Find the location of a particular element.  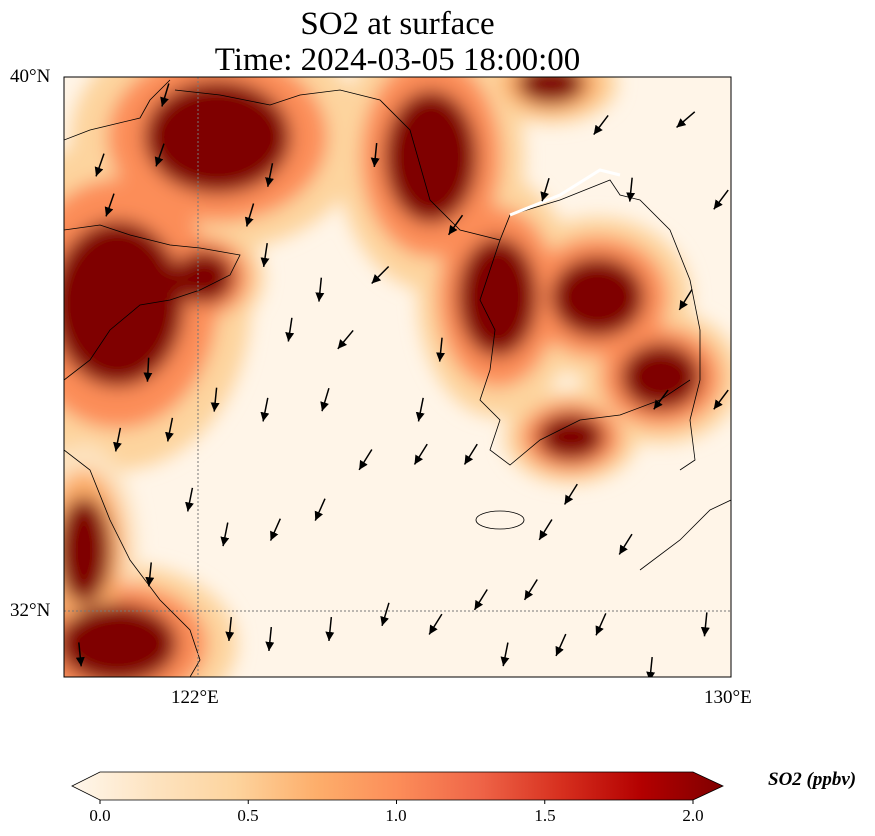

colorbar-tick-2.0: 2.0 is located at coordinates (693, 815).